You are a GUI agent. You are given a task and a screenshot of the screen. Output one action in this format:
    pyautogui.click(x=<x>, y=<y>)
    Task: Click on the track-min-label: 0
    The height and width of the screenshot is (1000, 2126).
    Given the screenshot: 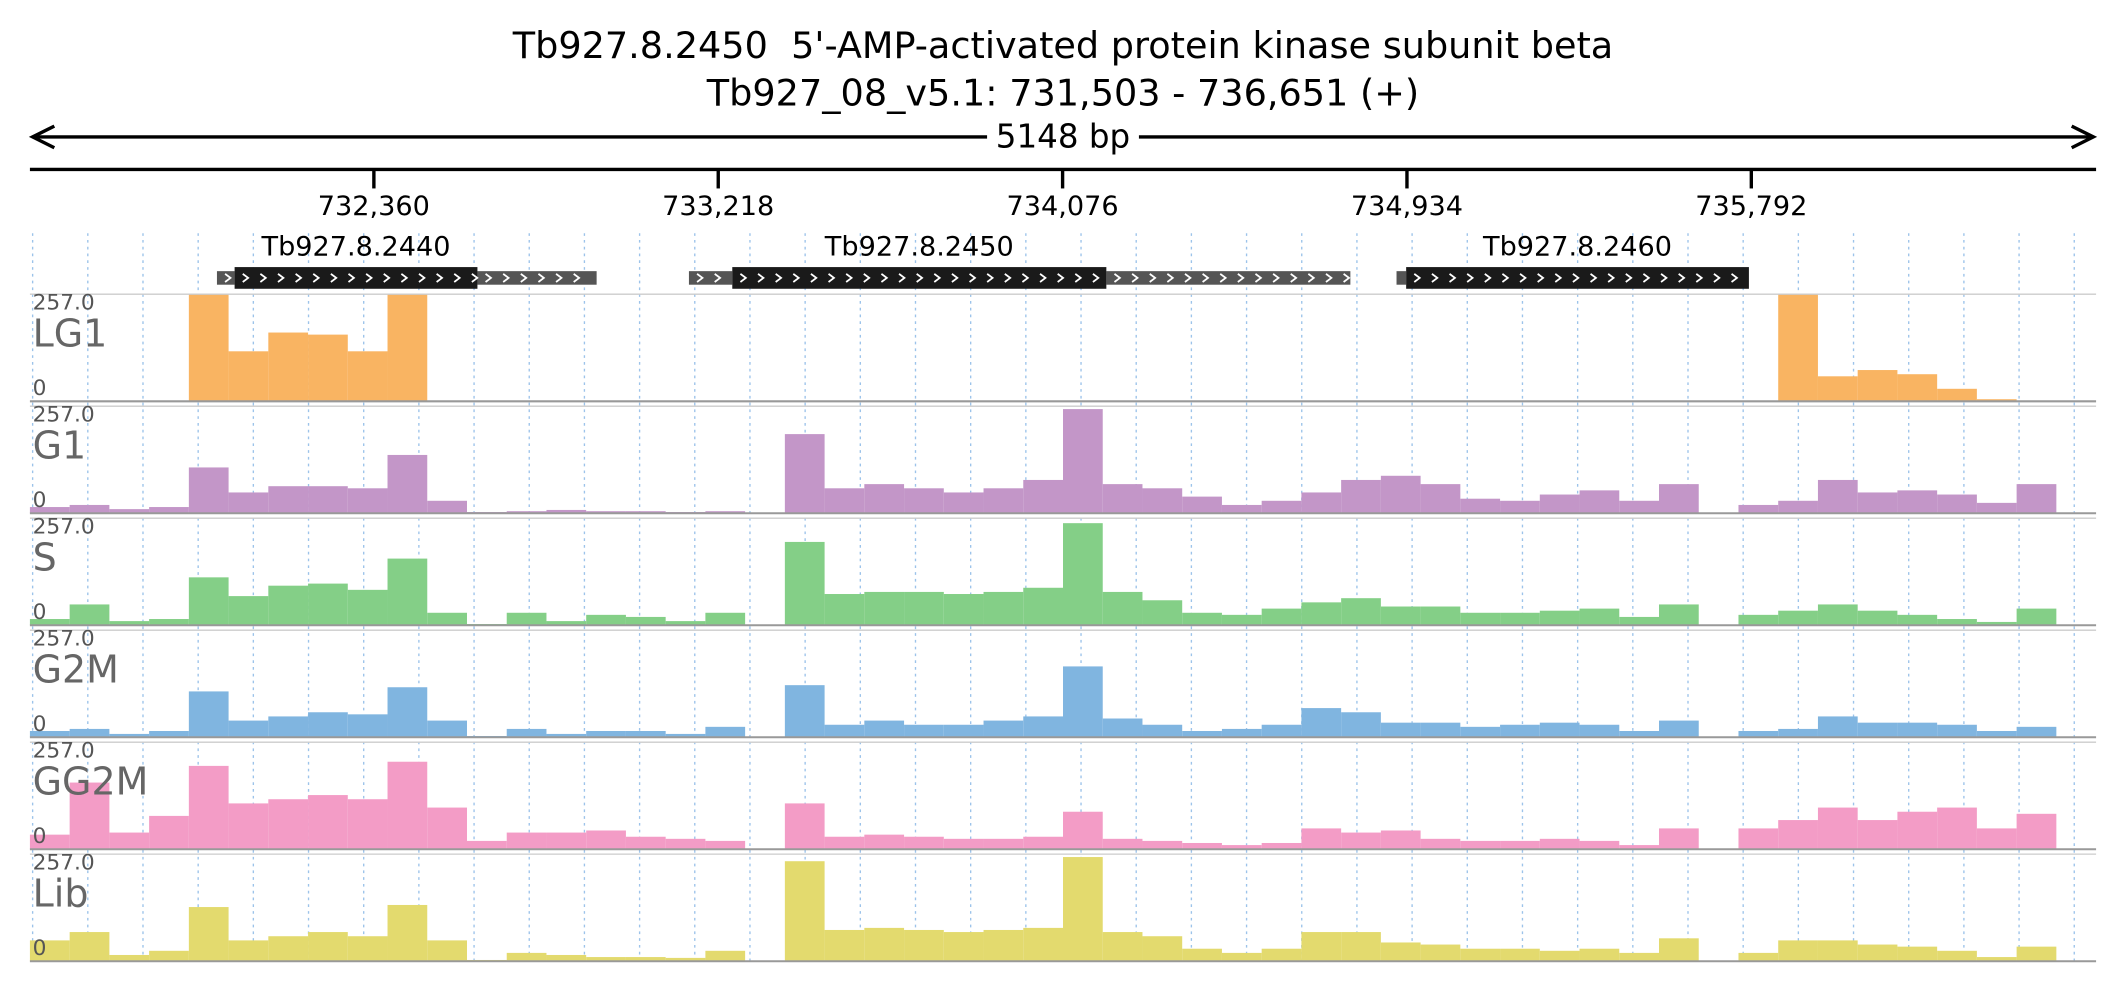 What is the action you would take?
    pyautogui.click(x=40, y=724)
    